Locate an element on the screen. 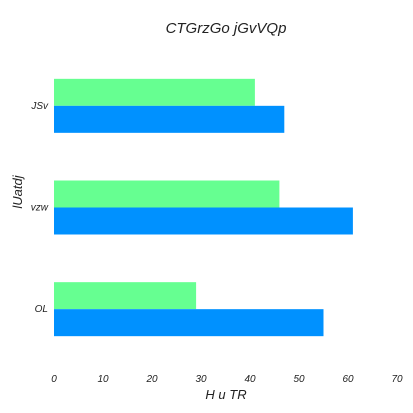  x-tick-10: 10 is located at coordinates (103, 379).